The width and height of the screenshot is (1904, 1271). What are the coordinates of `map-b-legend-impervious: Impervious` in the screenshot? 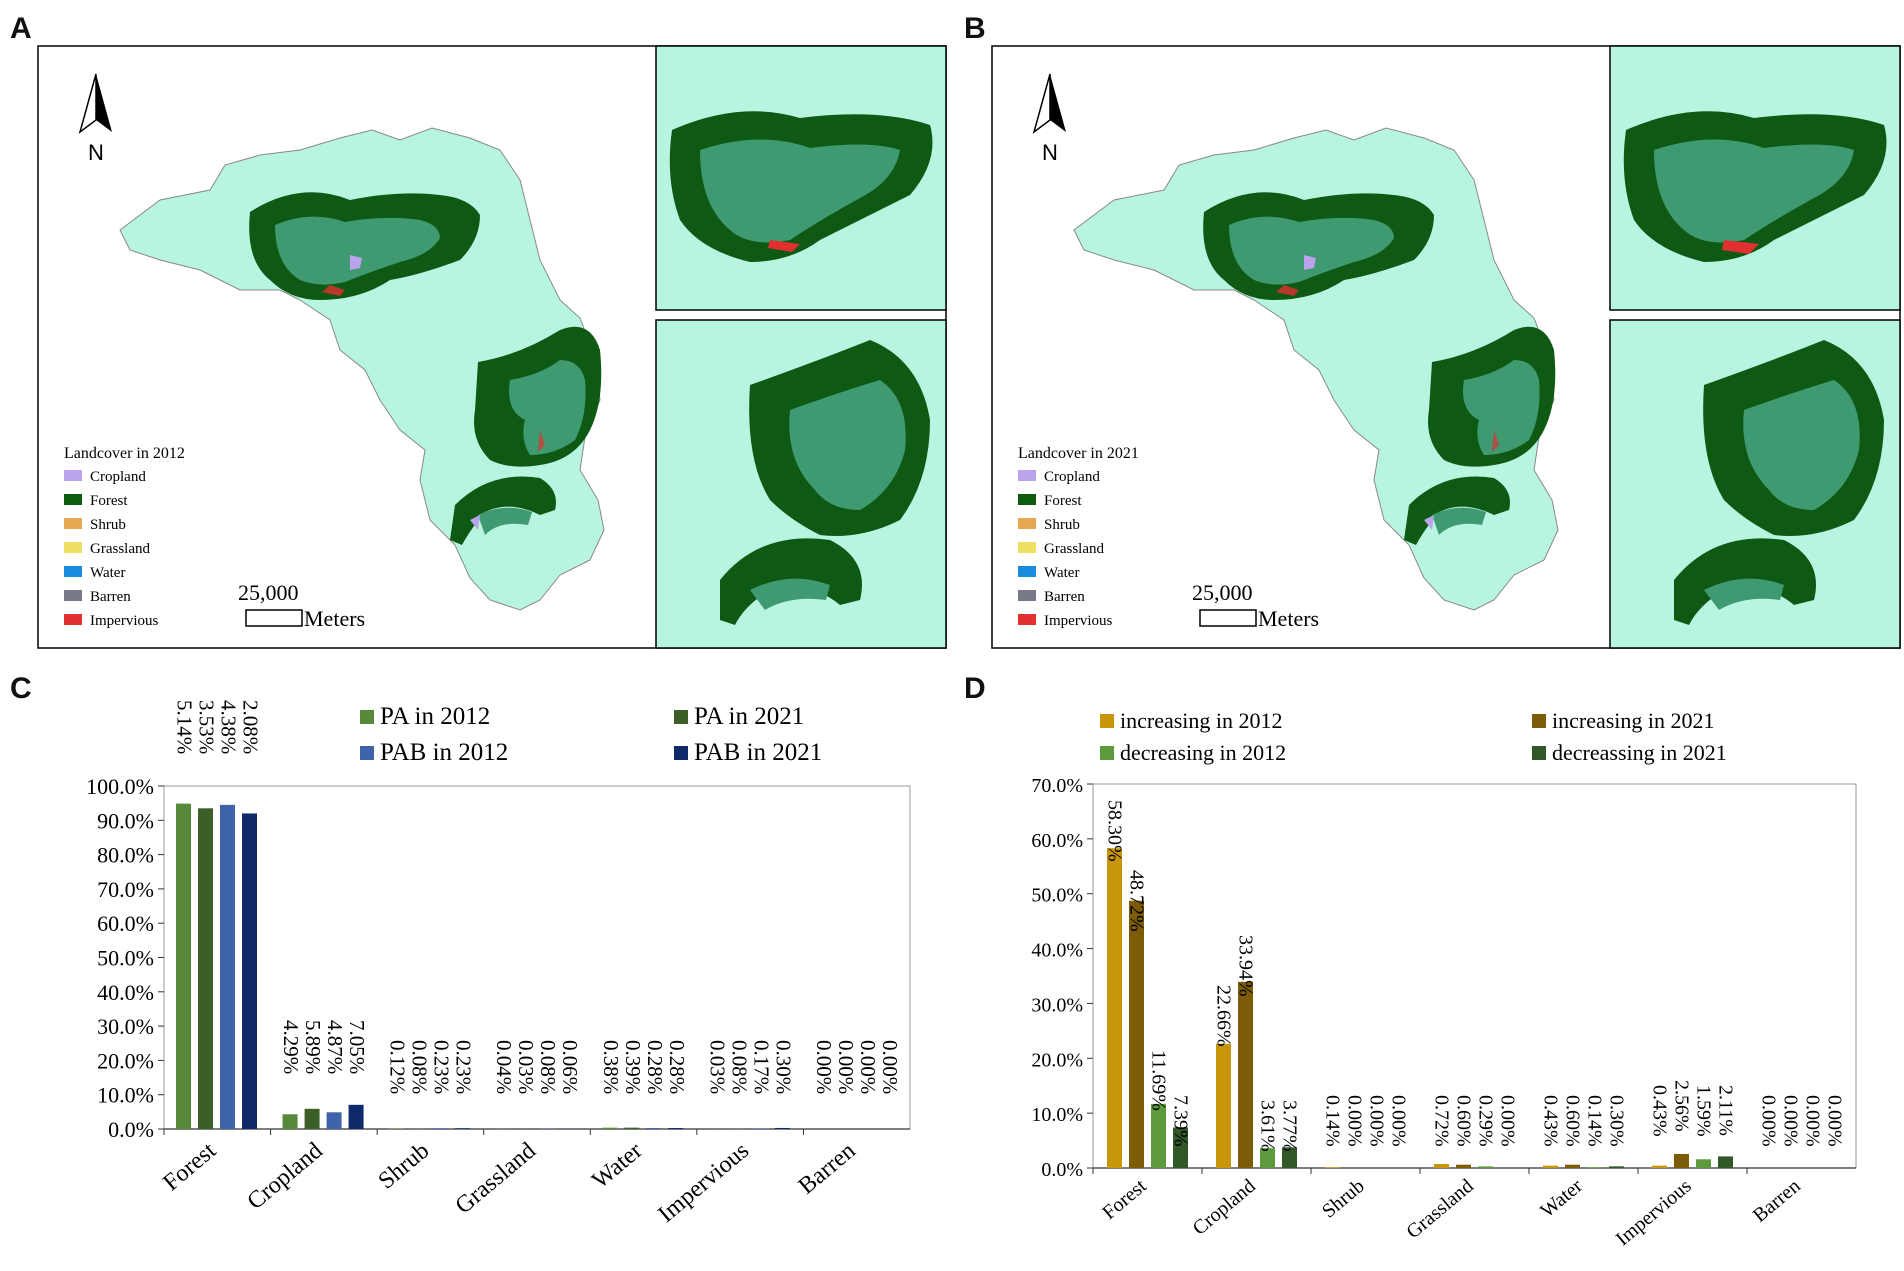 It's located at (1078, 621).